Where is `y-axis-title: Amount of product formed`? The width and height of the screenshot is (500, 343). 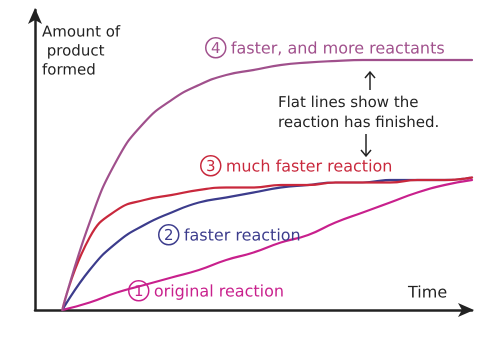 y-axis-title: Amount of product formed is located at coordinates (81, 50).